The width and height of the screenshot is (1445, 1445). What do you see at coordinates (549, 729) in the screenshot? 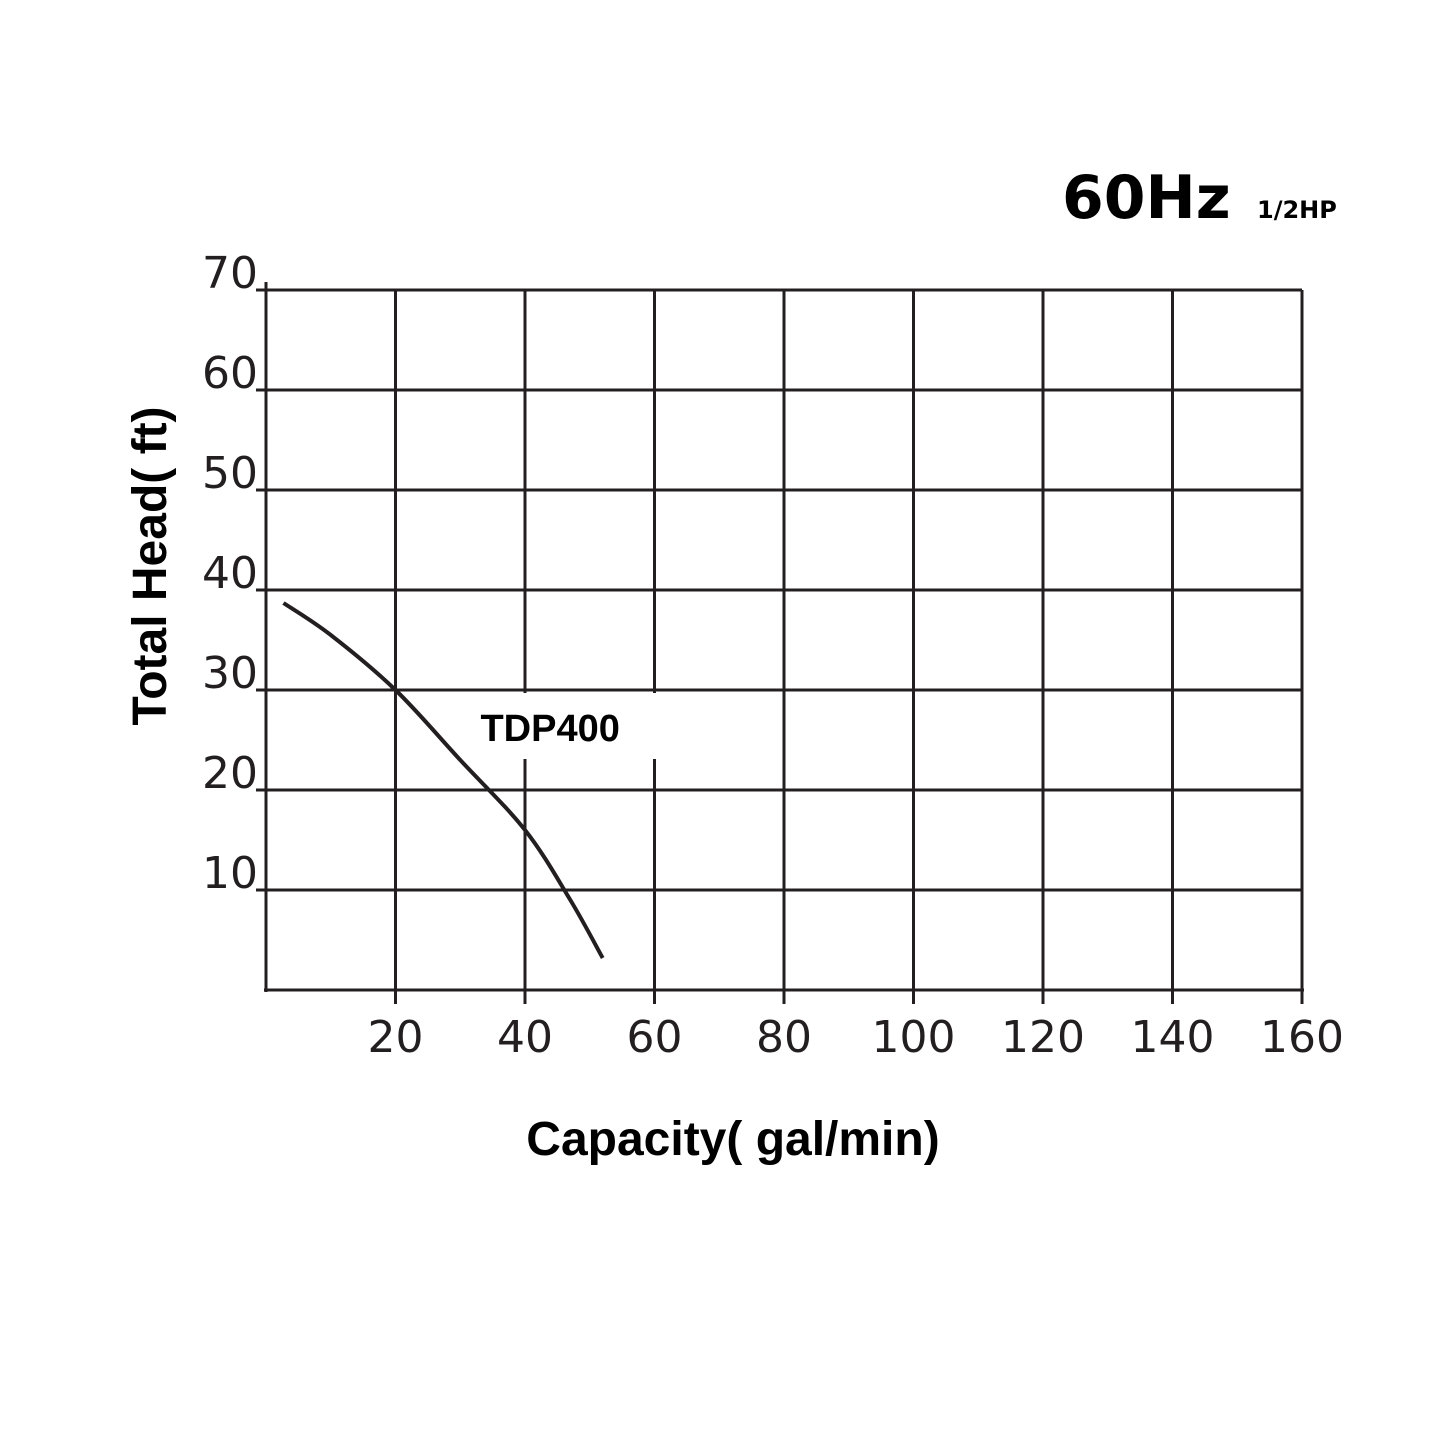
I see `series-label-0: TDP400` at bounding box center [549, 729].